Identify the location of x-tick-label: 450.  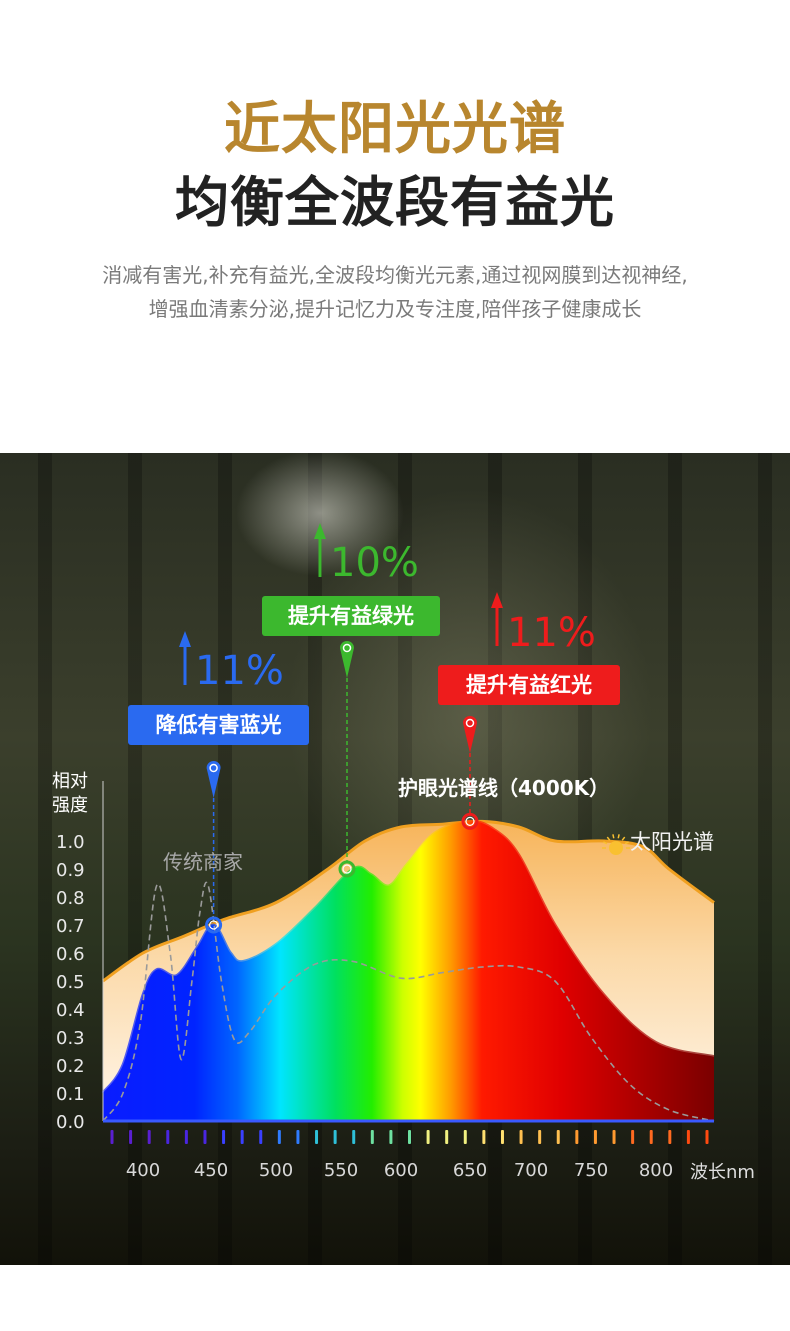
(211, 1170).